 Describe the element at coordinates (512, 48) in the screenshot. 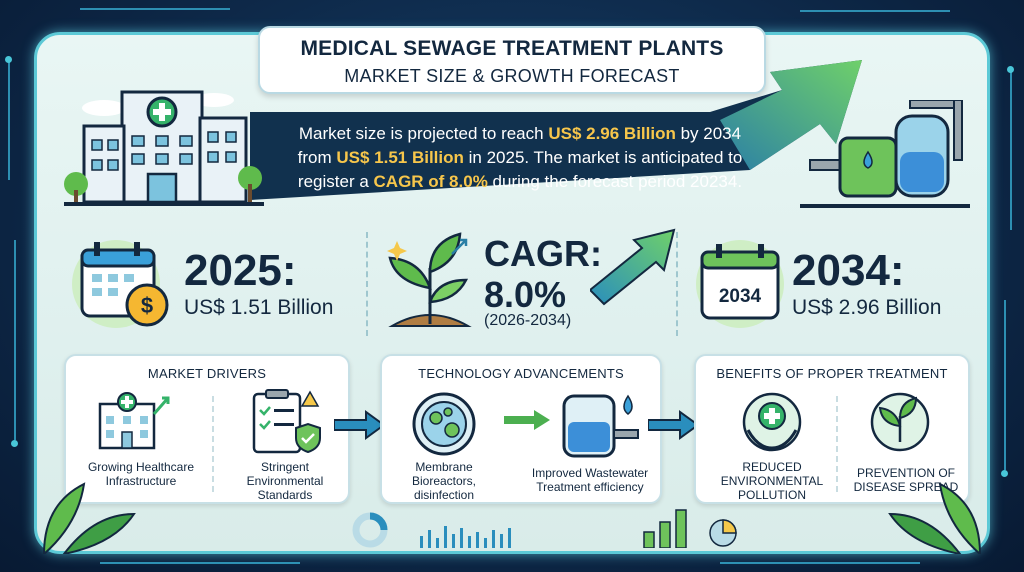

I see `page-title: MEDICAL SEWAGE TREATMENT PLANTS` at that location.